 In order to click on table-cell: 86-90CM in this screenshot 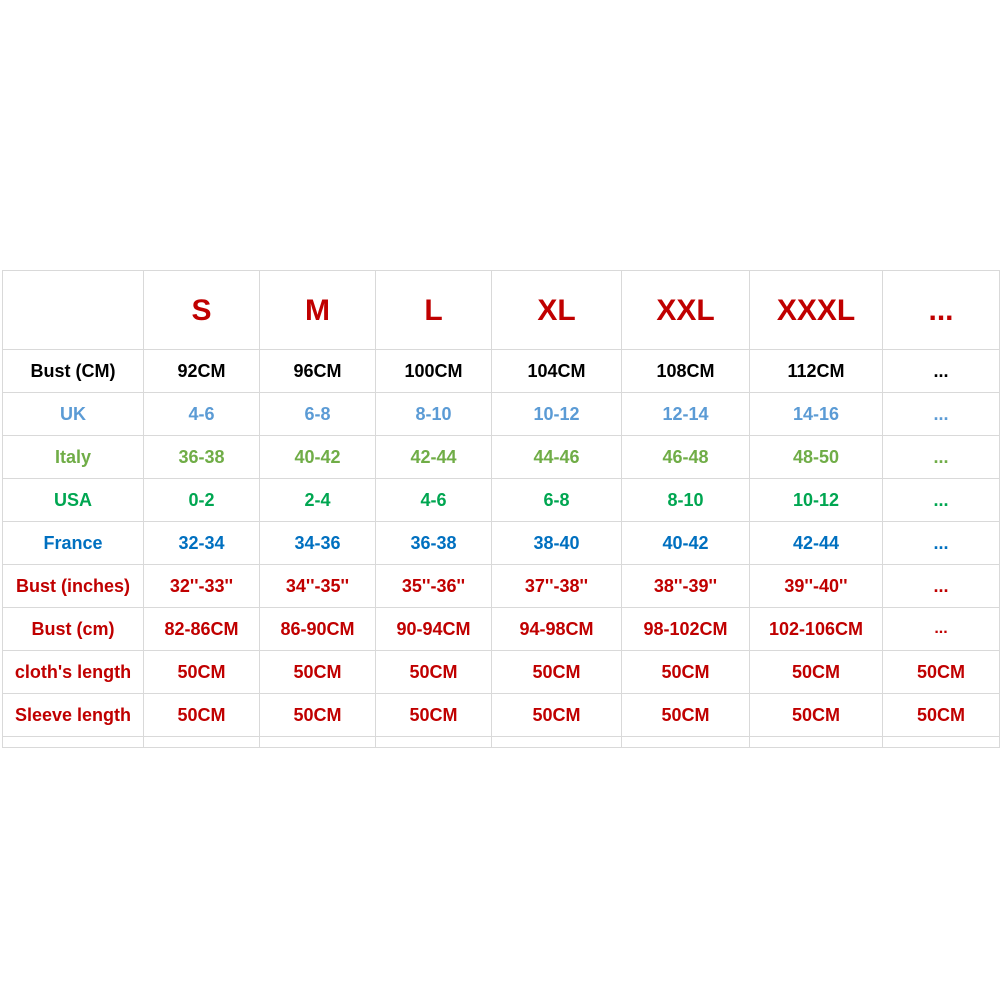, I will do `click(317, 629)`.